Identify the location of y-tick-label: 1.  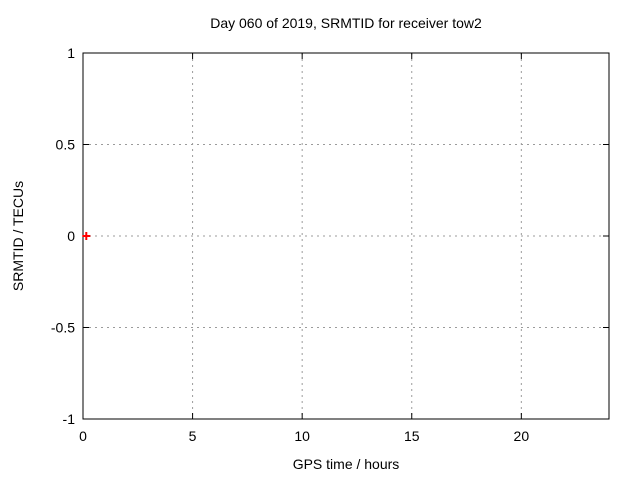
(71, 53).